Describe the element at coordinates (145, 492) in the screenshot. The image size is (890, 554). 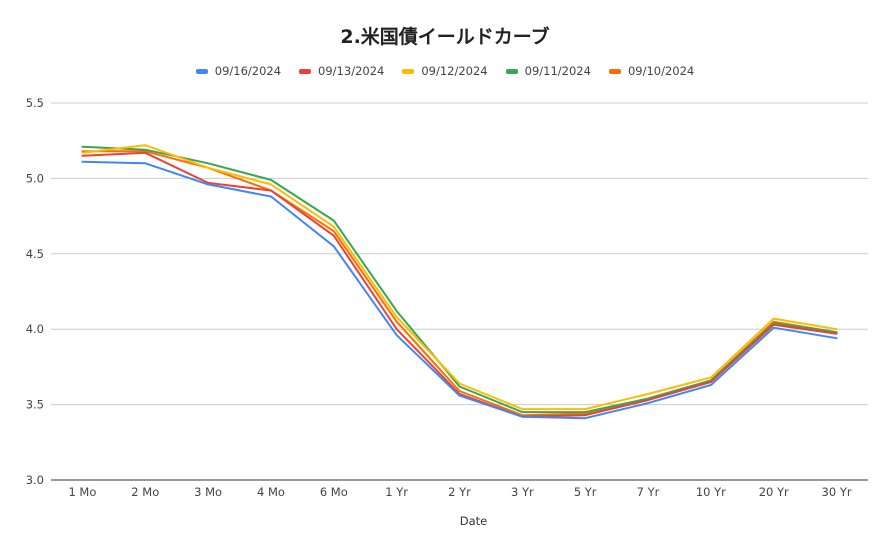
I see `x-tick-label: 2 Mo` at that location.